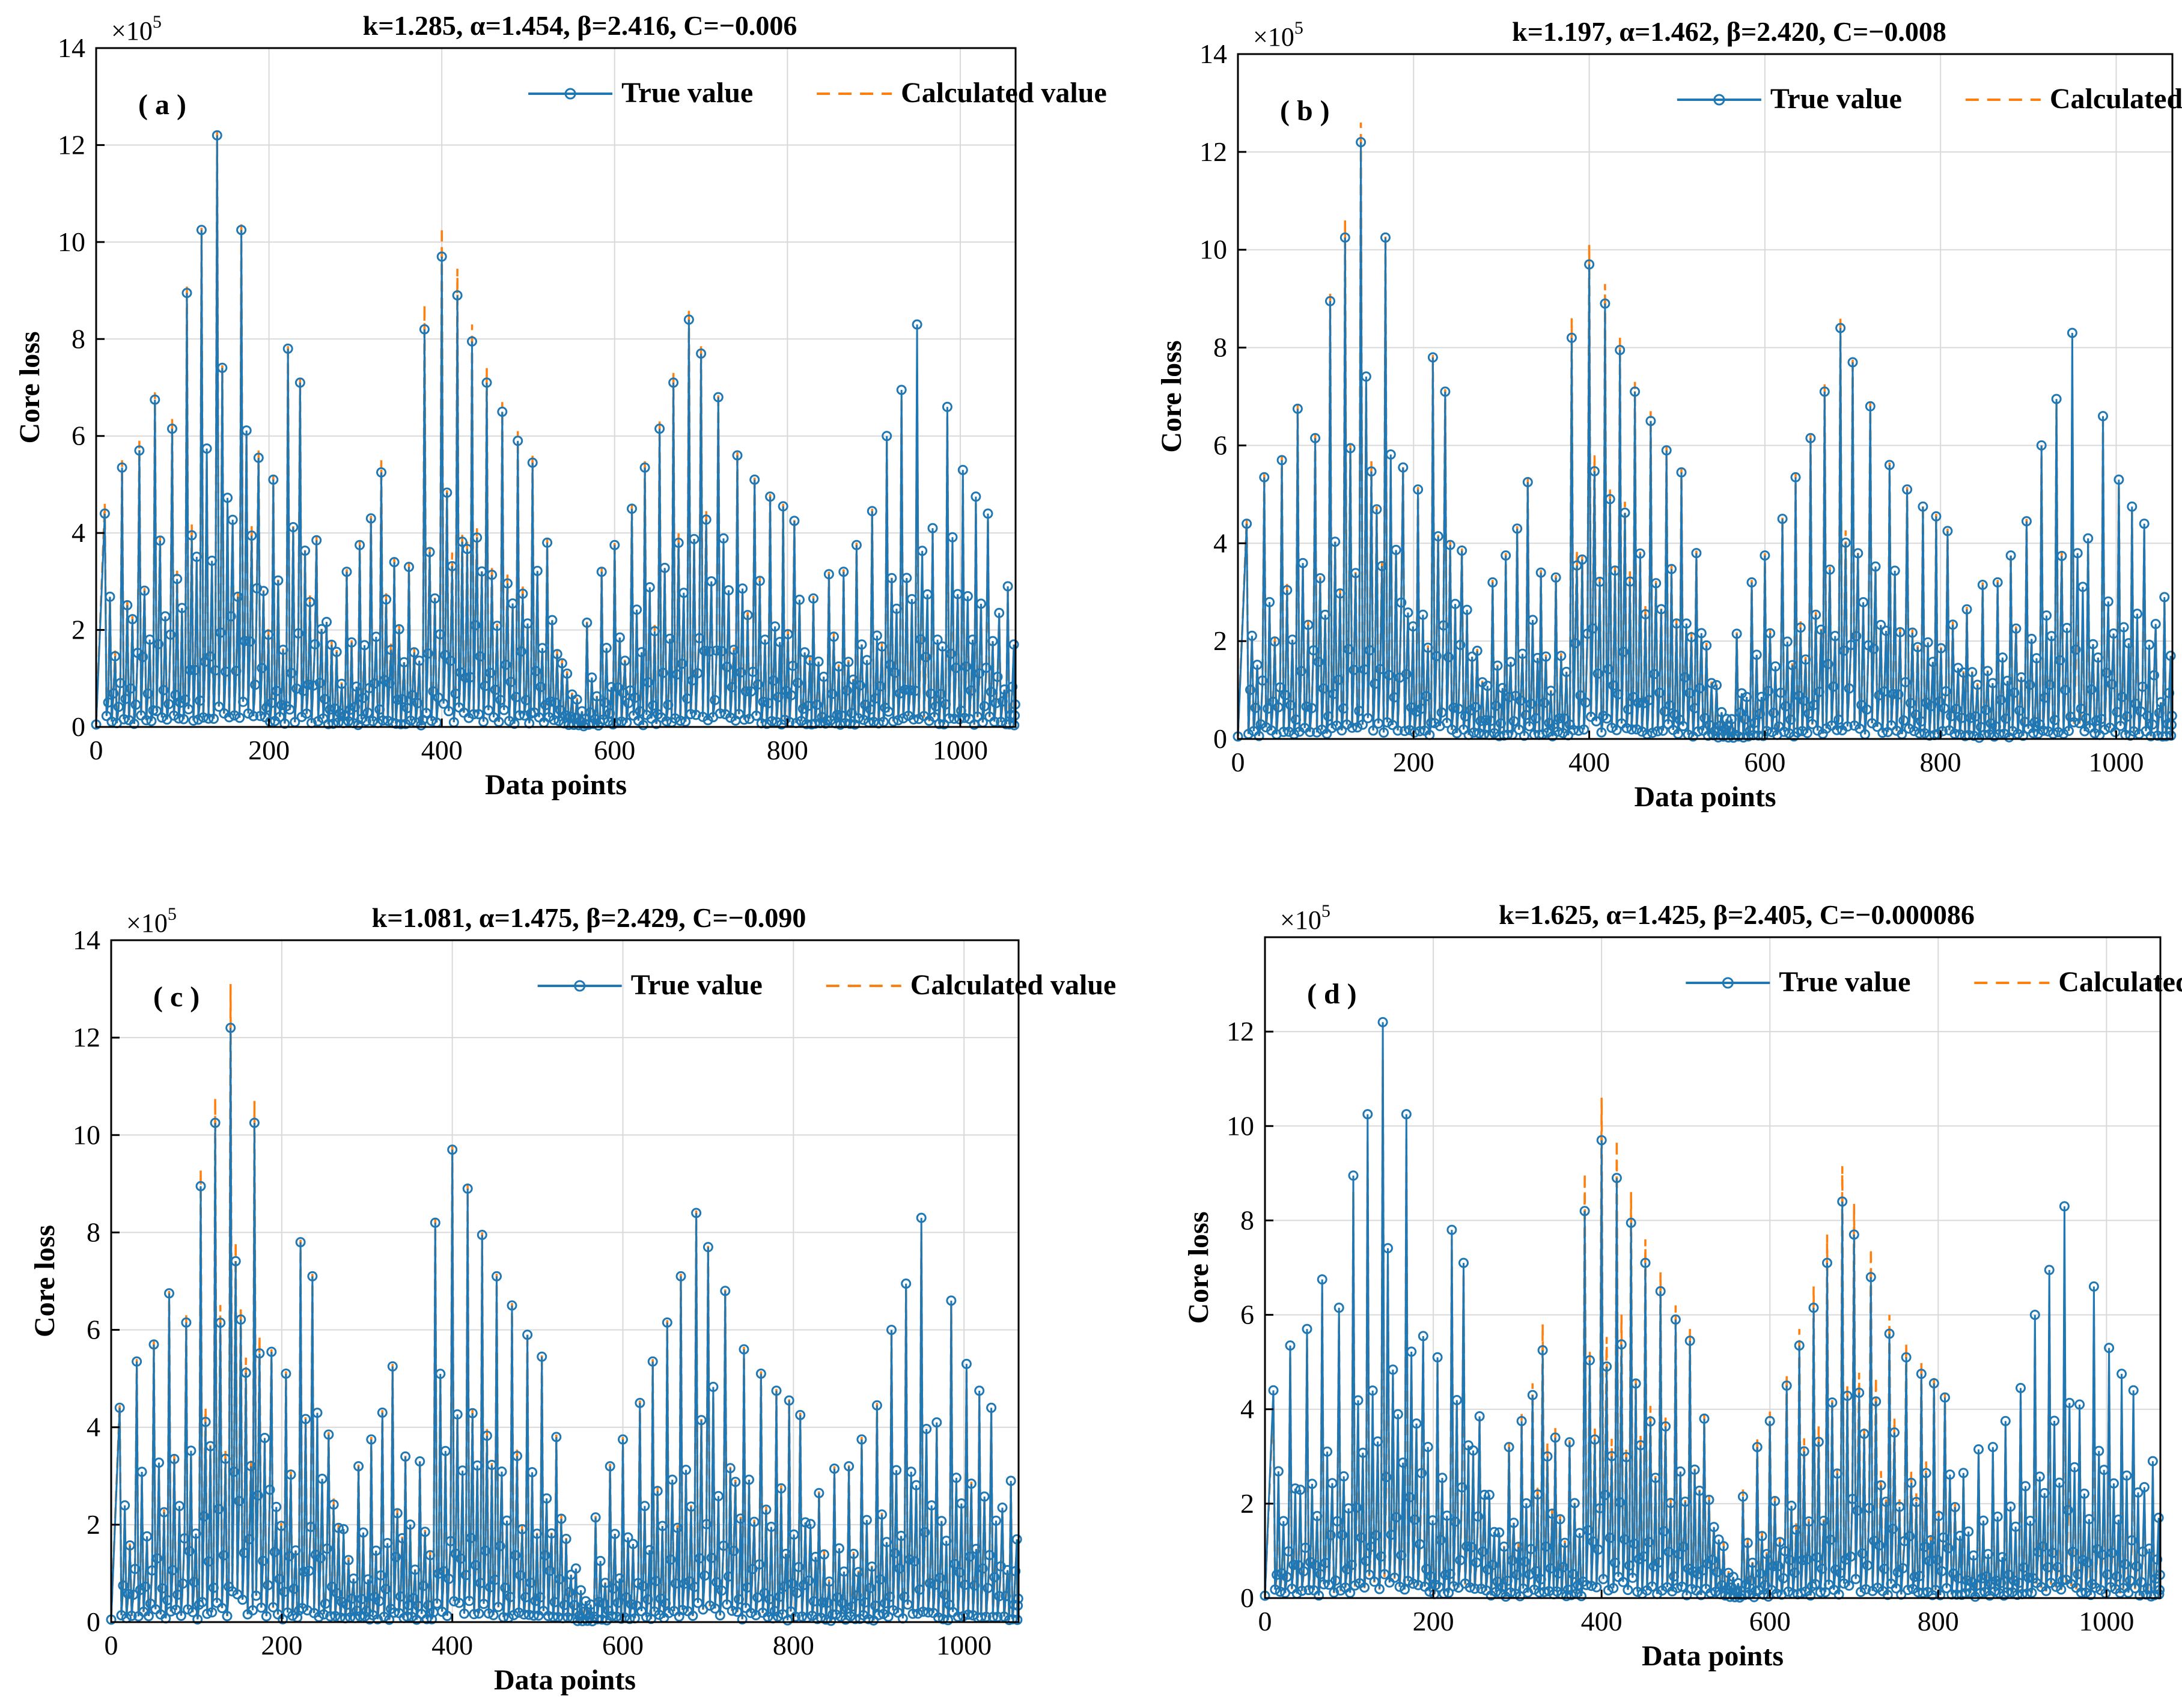 This screenshot has width=2182, height=1708. I want to click on legend-true-label: True value, so click(1844, 982).